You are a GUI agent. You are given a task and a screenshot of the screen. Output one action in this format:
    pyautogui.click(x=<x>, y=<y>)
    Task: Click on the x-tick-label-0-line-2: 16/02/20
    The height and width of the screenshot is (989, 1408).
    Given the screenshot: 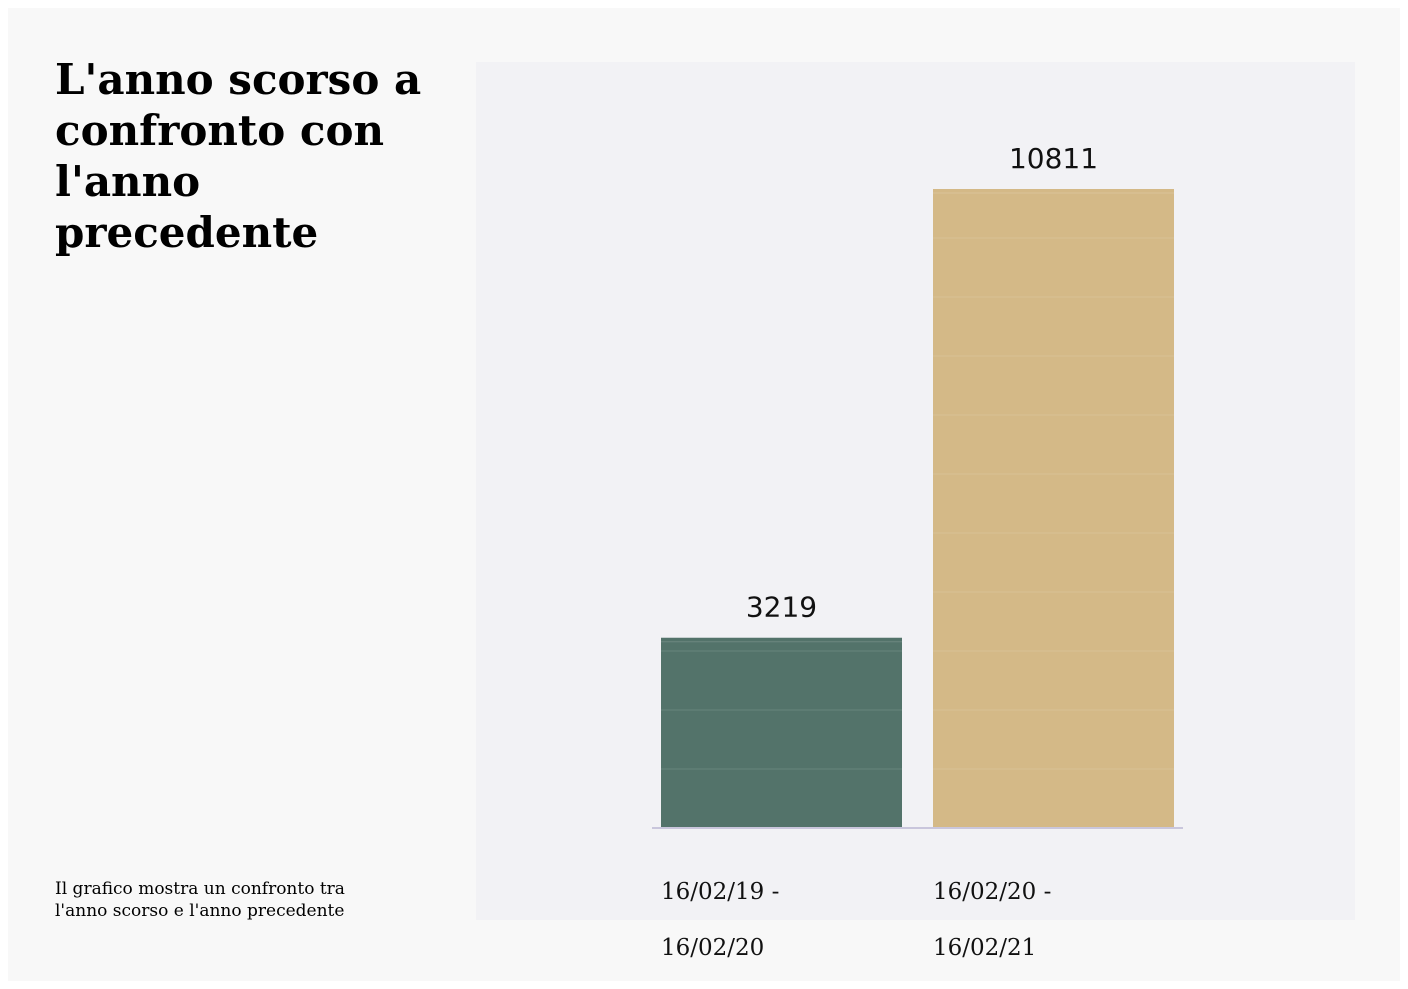 What is the action you would take?
    pyautogui.click(x=713, y=948)
    